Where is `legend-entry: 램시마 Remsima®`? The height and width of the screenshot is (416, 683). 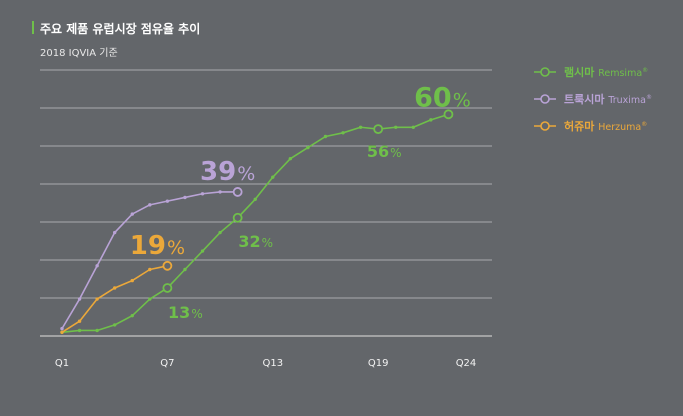 legend-entry: 램시마 Remsima® is located at coordinates (606, 72).